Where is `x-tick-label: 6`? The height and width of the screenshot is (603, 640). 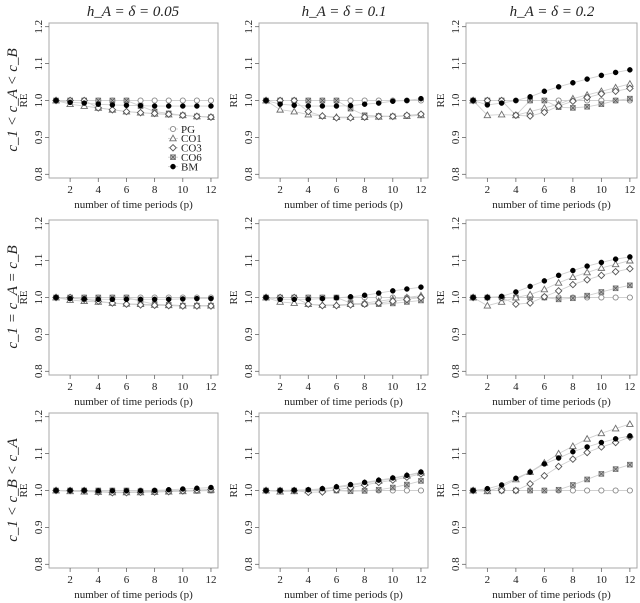
x-tick-label: 6 is located at coordinates (545, 387).